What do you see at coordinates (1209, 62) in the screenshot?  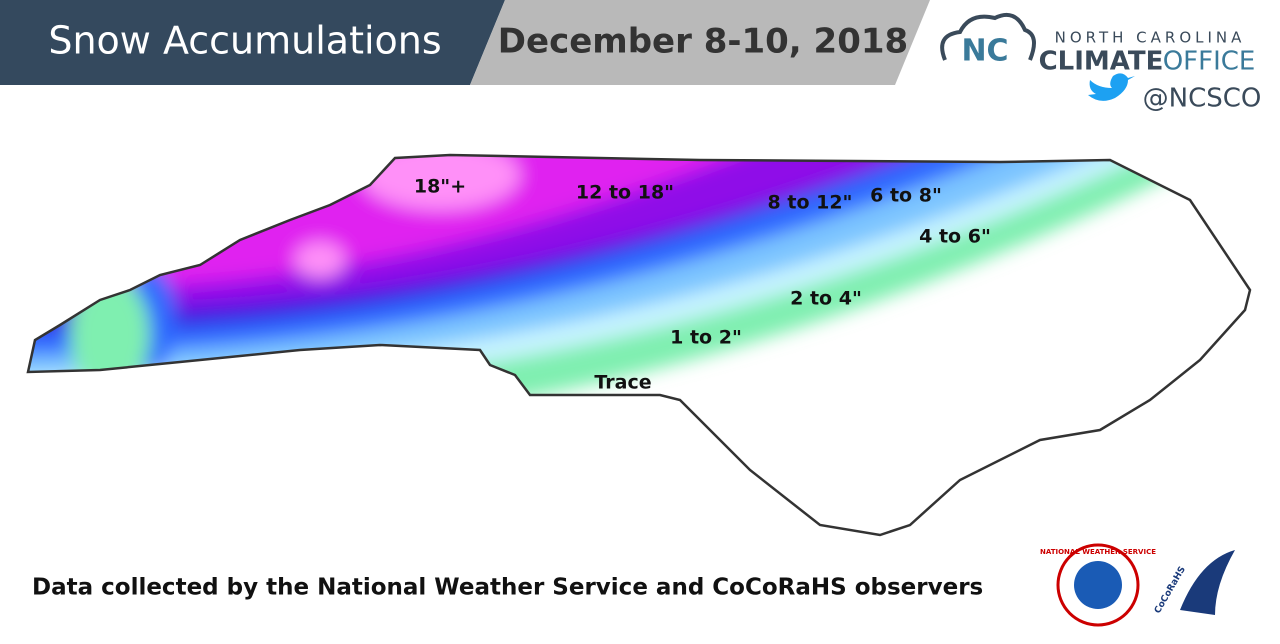 I see `logo-office: OFFICE` at bounding box center [1209, 62].